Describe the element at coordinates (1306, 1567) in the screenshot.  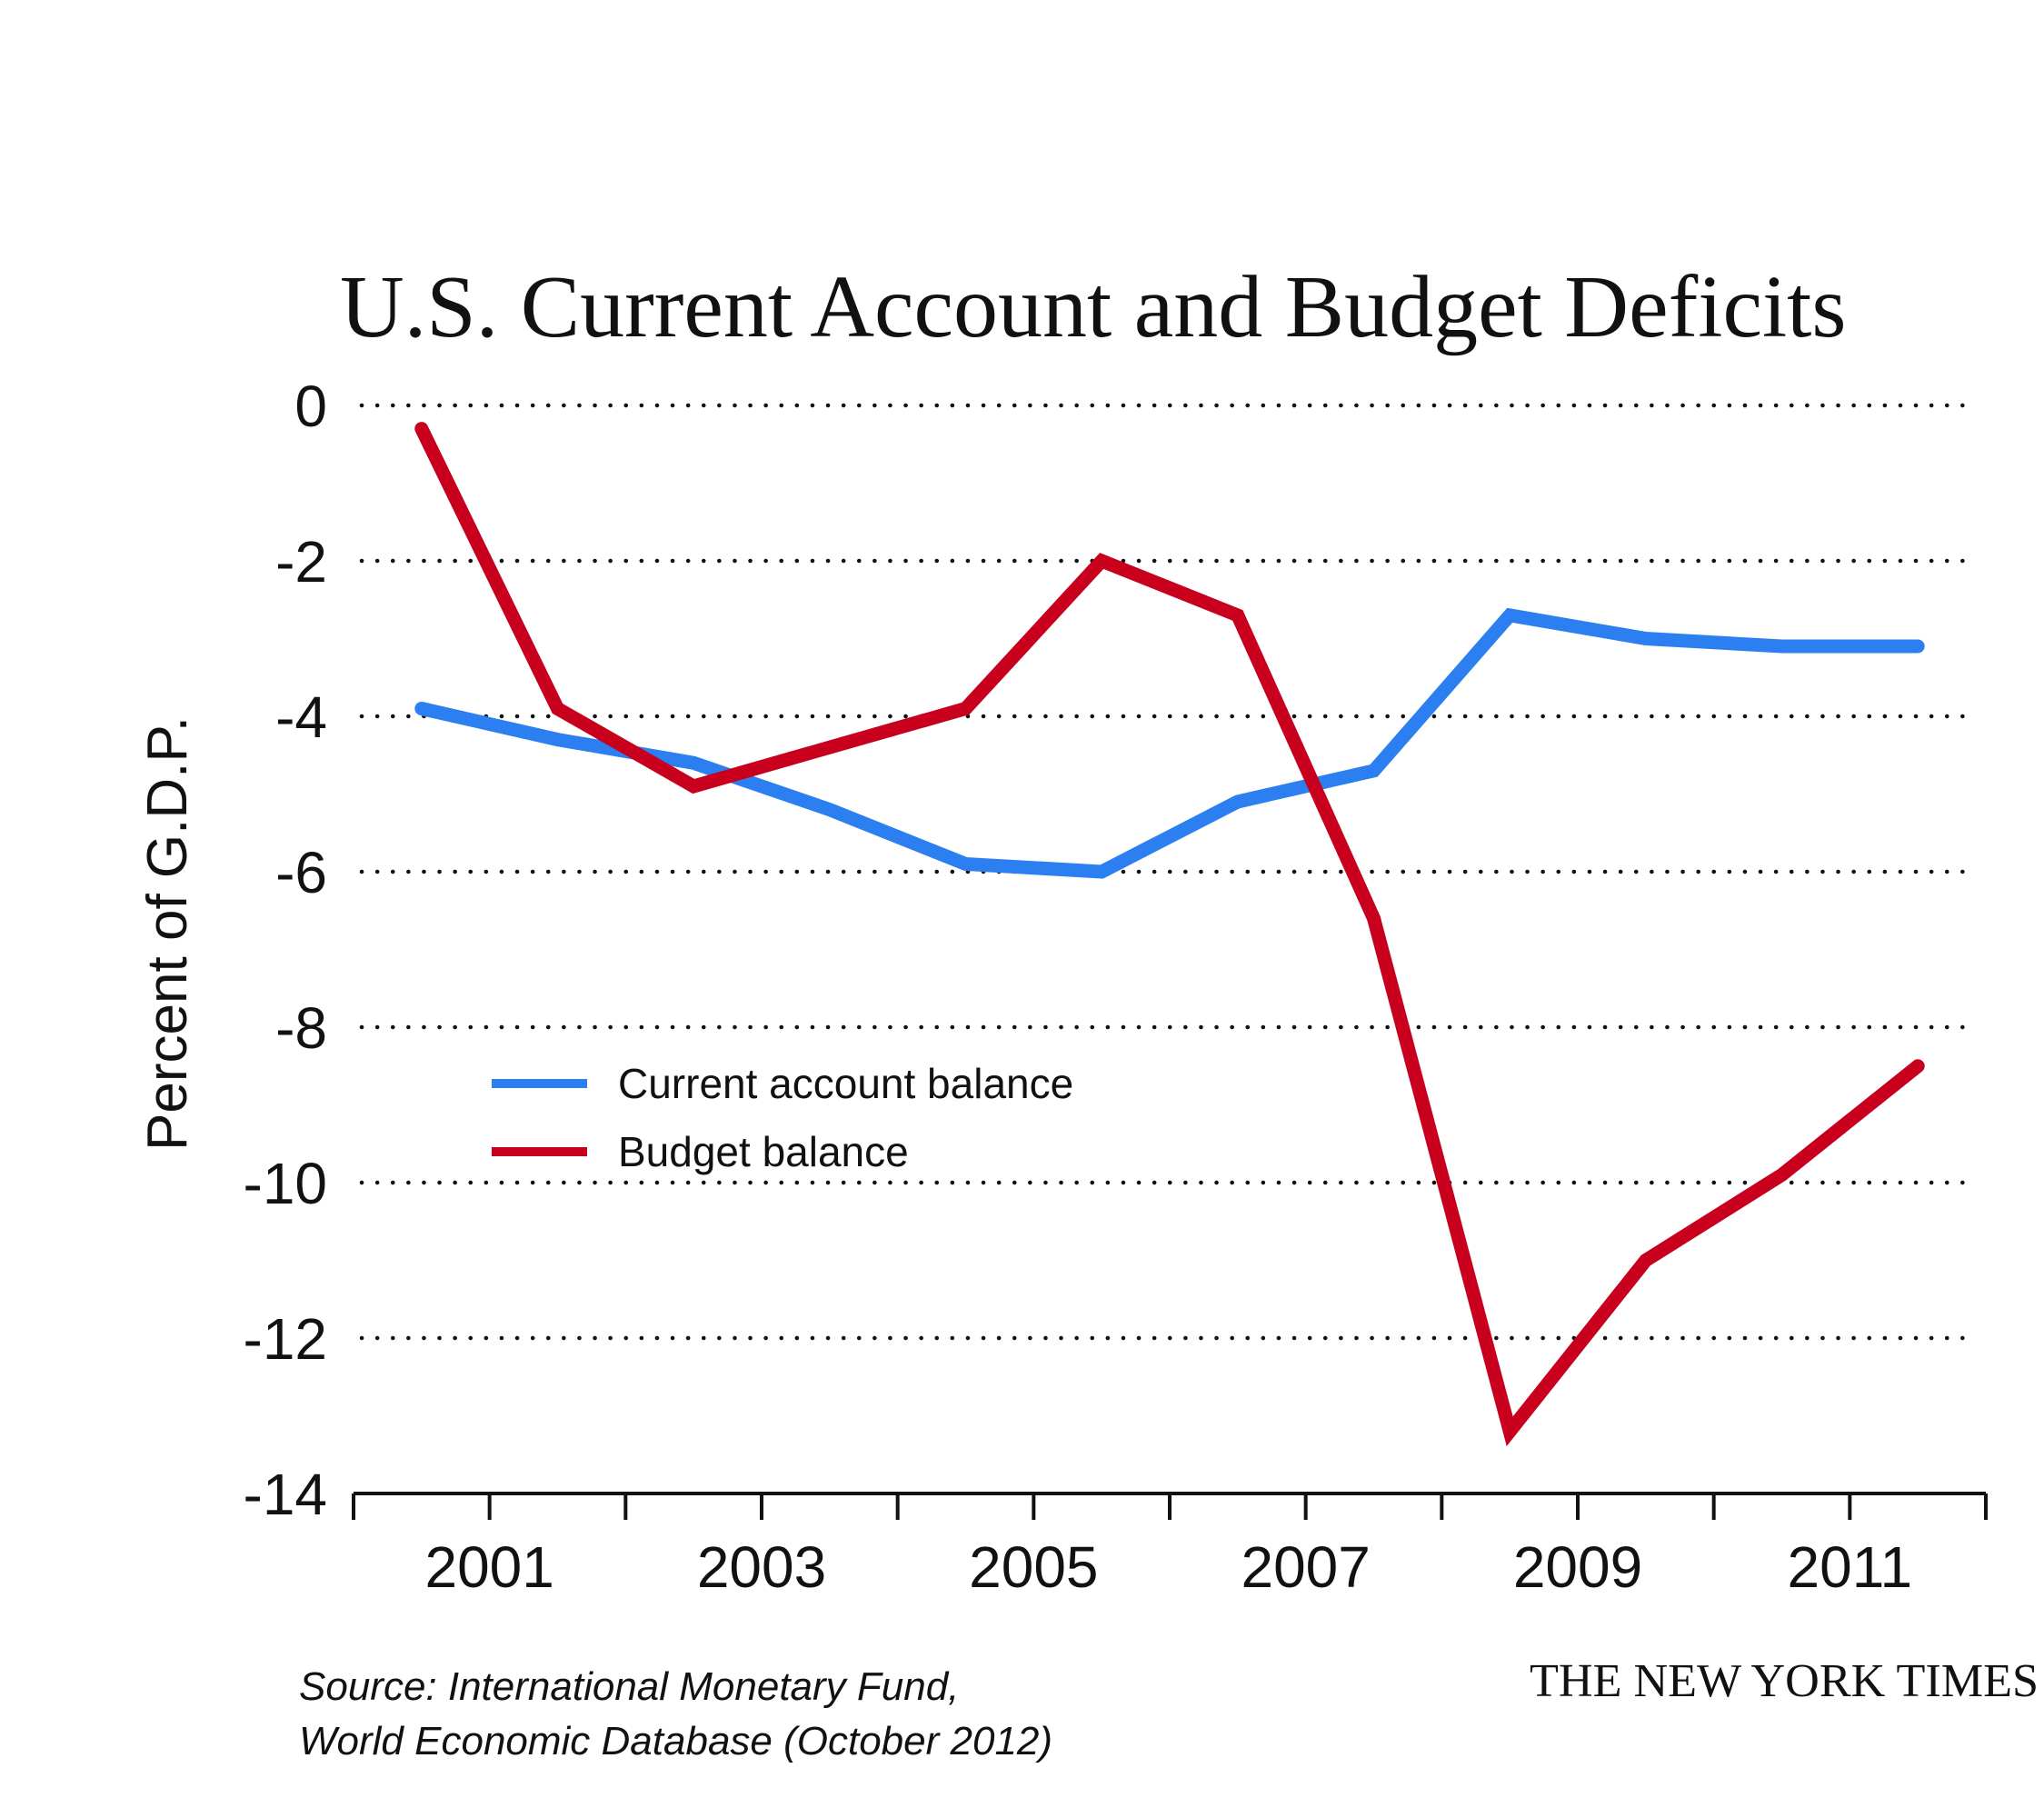
I see `x-tick-label: 2007` at that location.